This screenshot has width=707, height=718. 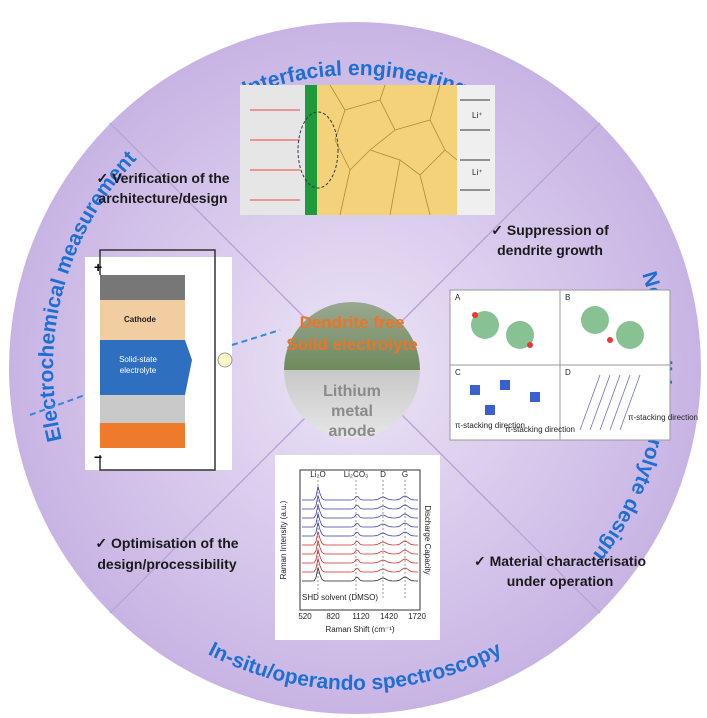 What do you see at coordinates (361, 616) in the screenshot?
I see `x-tick-label: 1120` at bounding box center [361, 616].